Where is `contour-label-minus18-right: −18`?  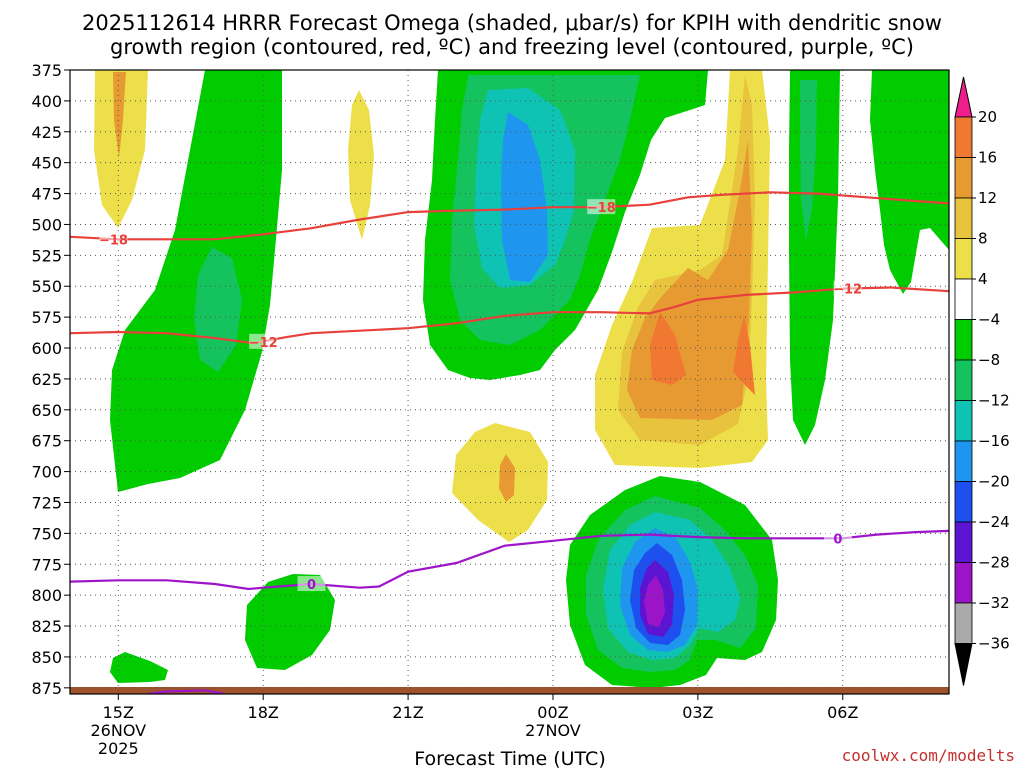
contour-label-minus18-right: −18 is located at coordinates (601, 208).